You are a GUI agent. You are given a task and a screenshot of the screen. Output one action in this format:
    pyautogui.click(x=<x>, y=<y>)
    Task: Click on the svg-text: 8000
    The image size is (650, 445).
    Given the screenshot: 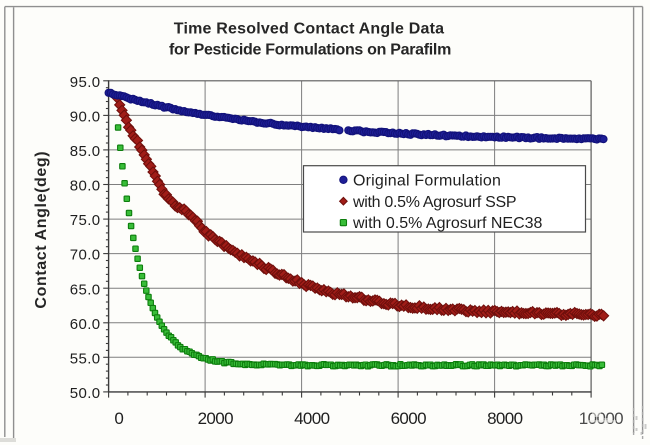 What is the action you would take?
    pyautogui.click(x=505, y=418)
    